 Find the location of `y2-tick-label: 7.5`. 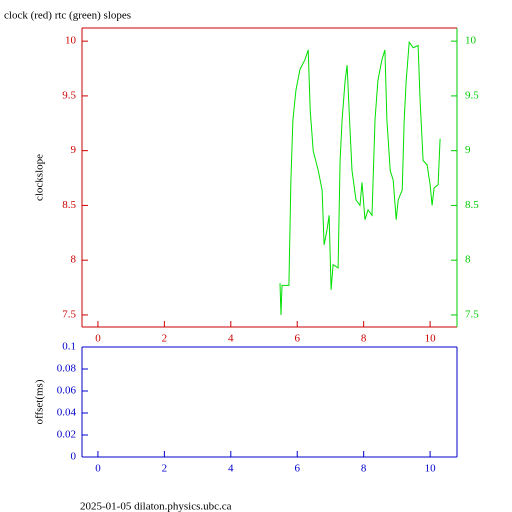

y2-tick-label: 7.5 is located at coordinates (472, 314).